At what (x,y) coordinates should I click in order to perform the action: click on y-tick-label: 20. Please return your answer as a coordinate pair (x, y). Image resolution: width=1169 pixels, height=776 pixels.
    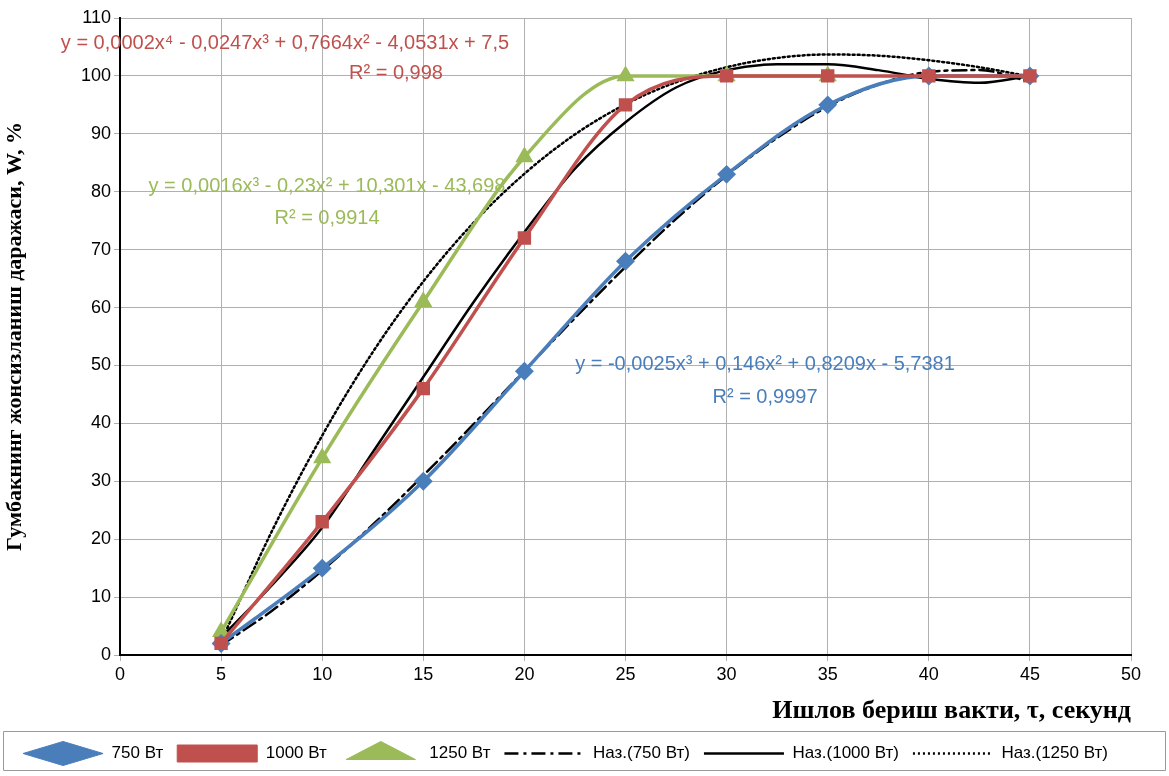
    Looking at the image, I should click on (100, 538).